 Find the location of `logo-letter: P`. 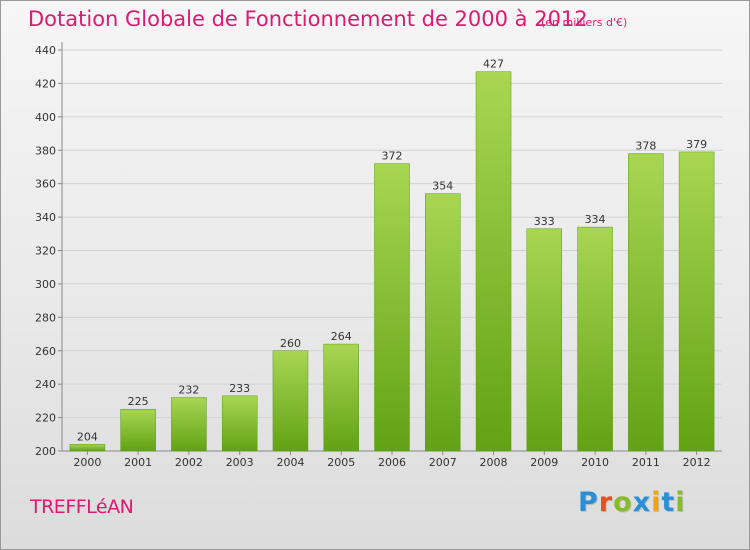

logo-letter: P is located at coordinates (588, 502).